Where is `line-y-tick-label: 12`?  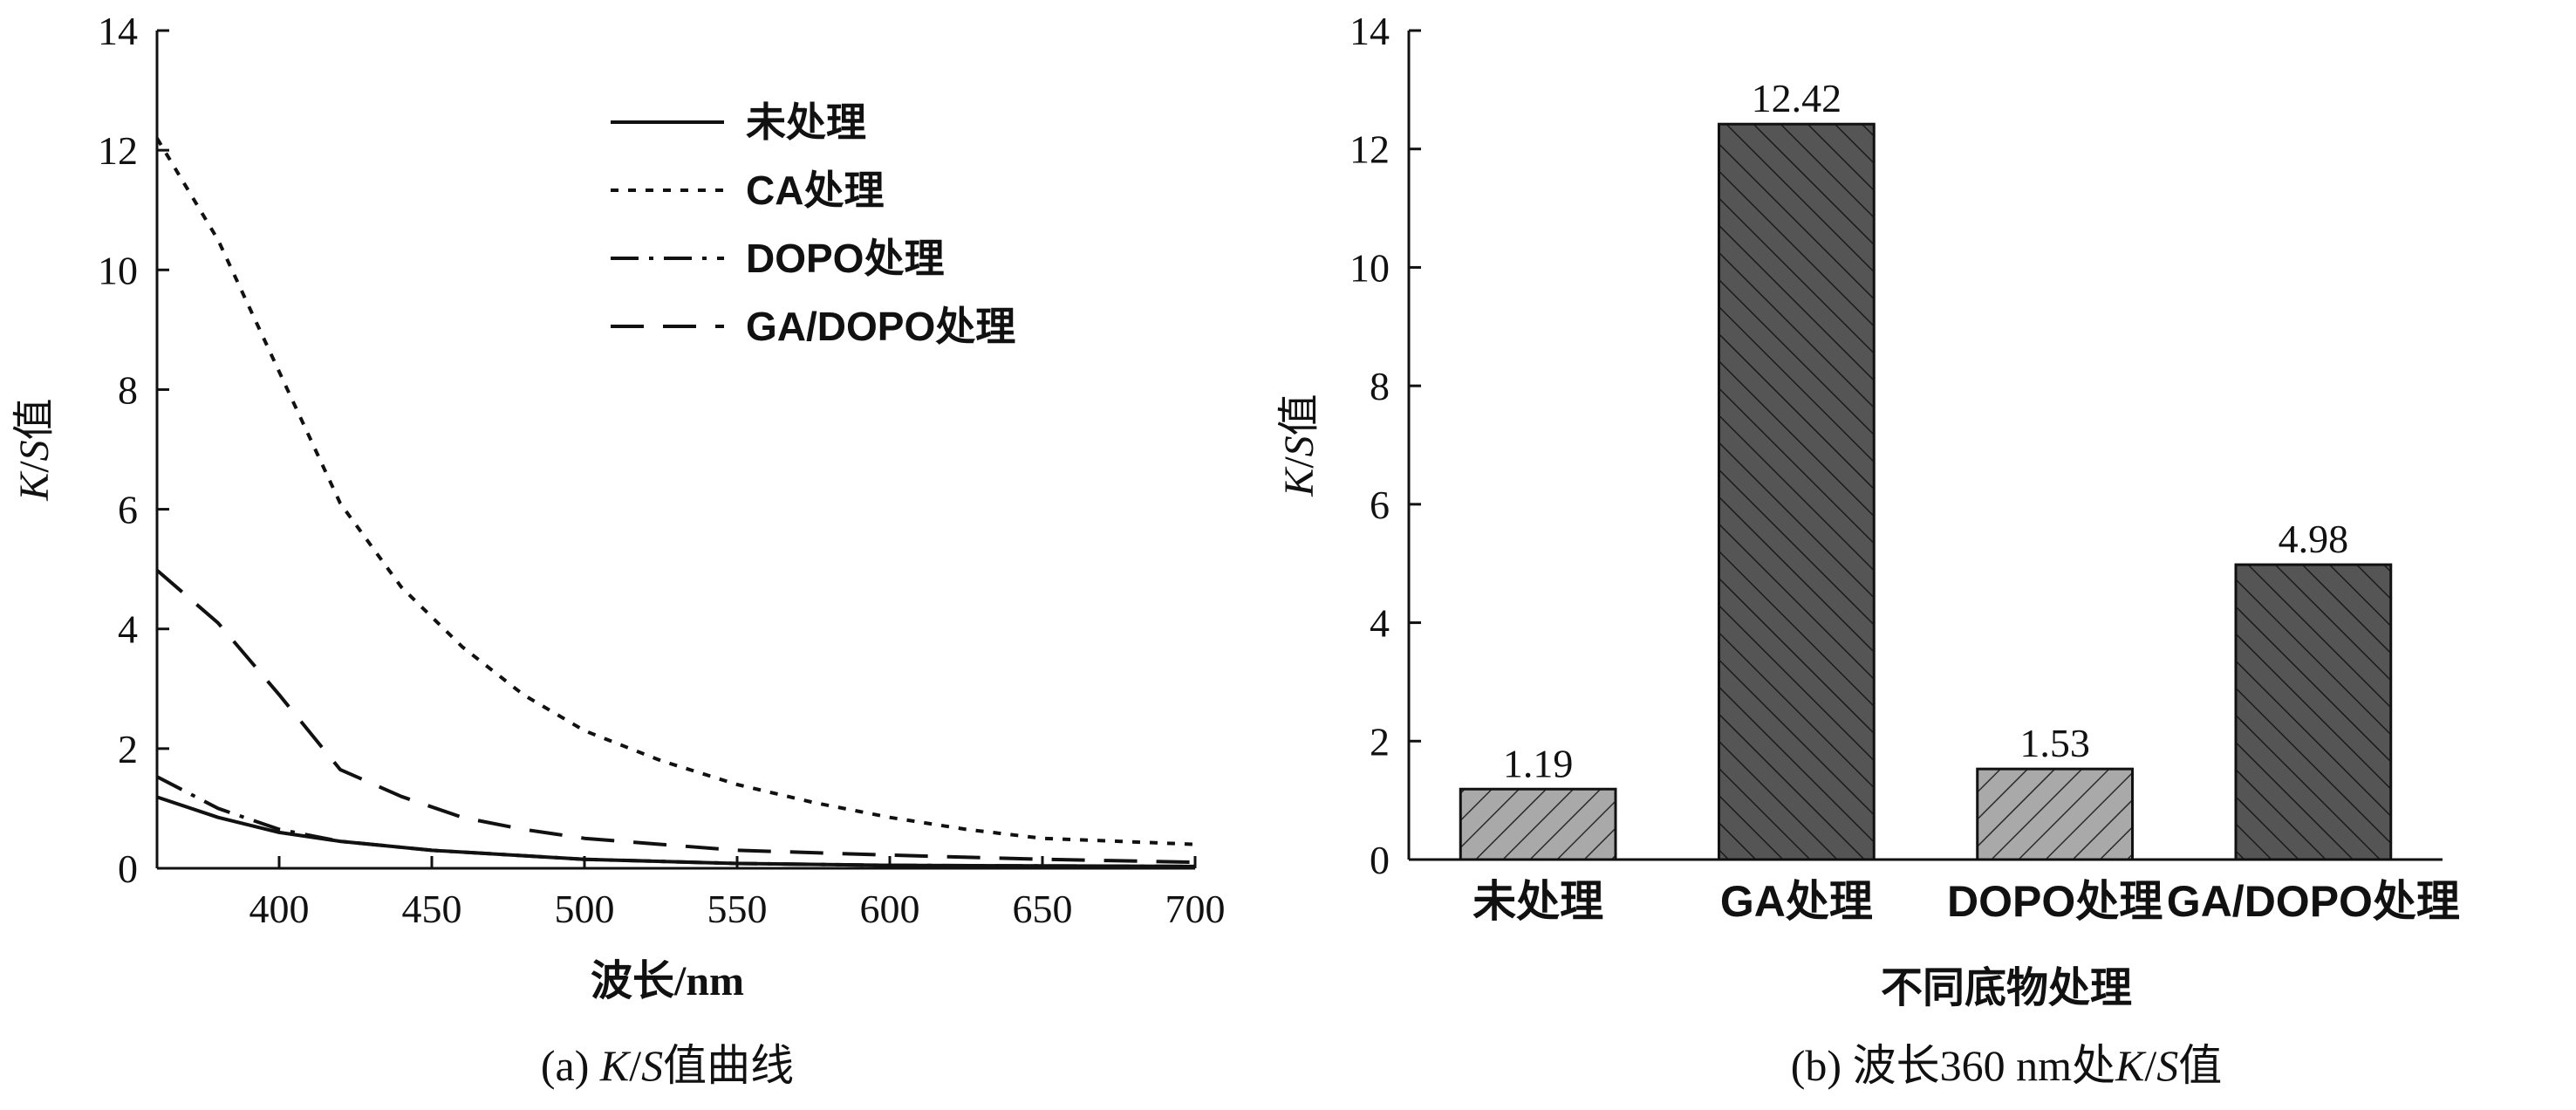 line-y-tick-label: 12 is located at coordinates (118, 150).